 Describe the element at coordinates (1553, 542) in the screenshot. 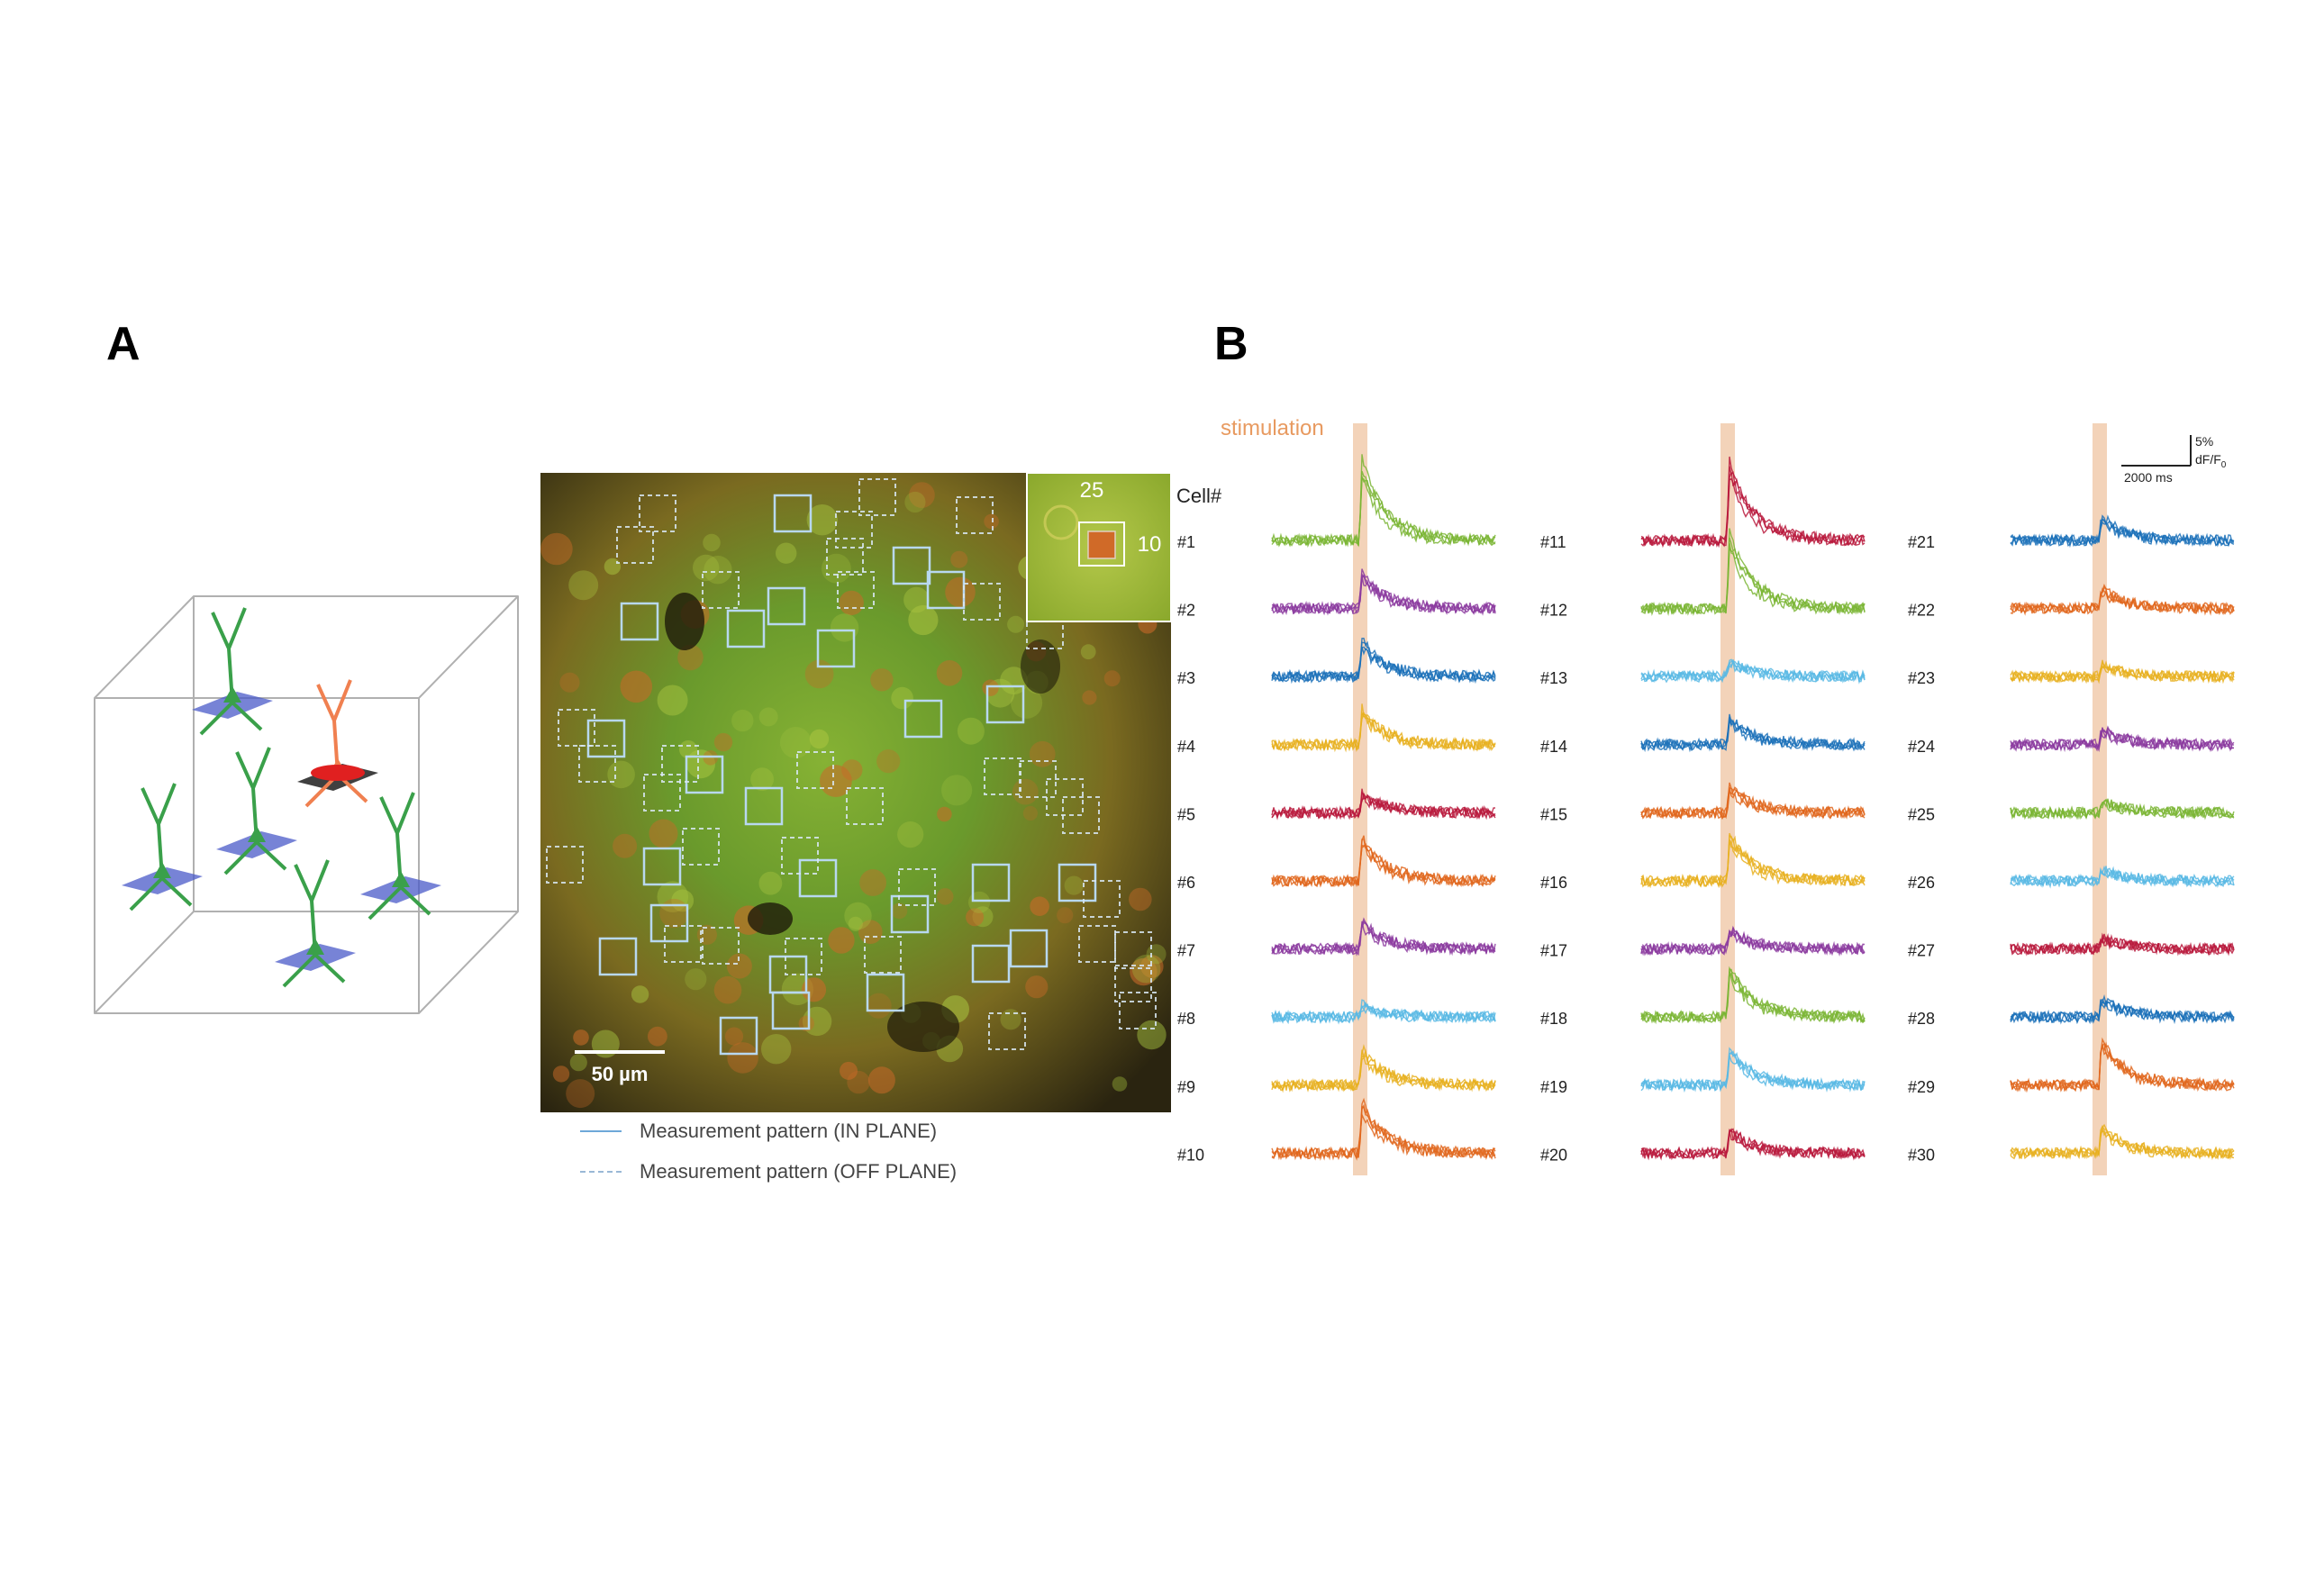

I see `cell-label: #11` at that location.